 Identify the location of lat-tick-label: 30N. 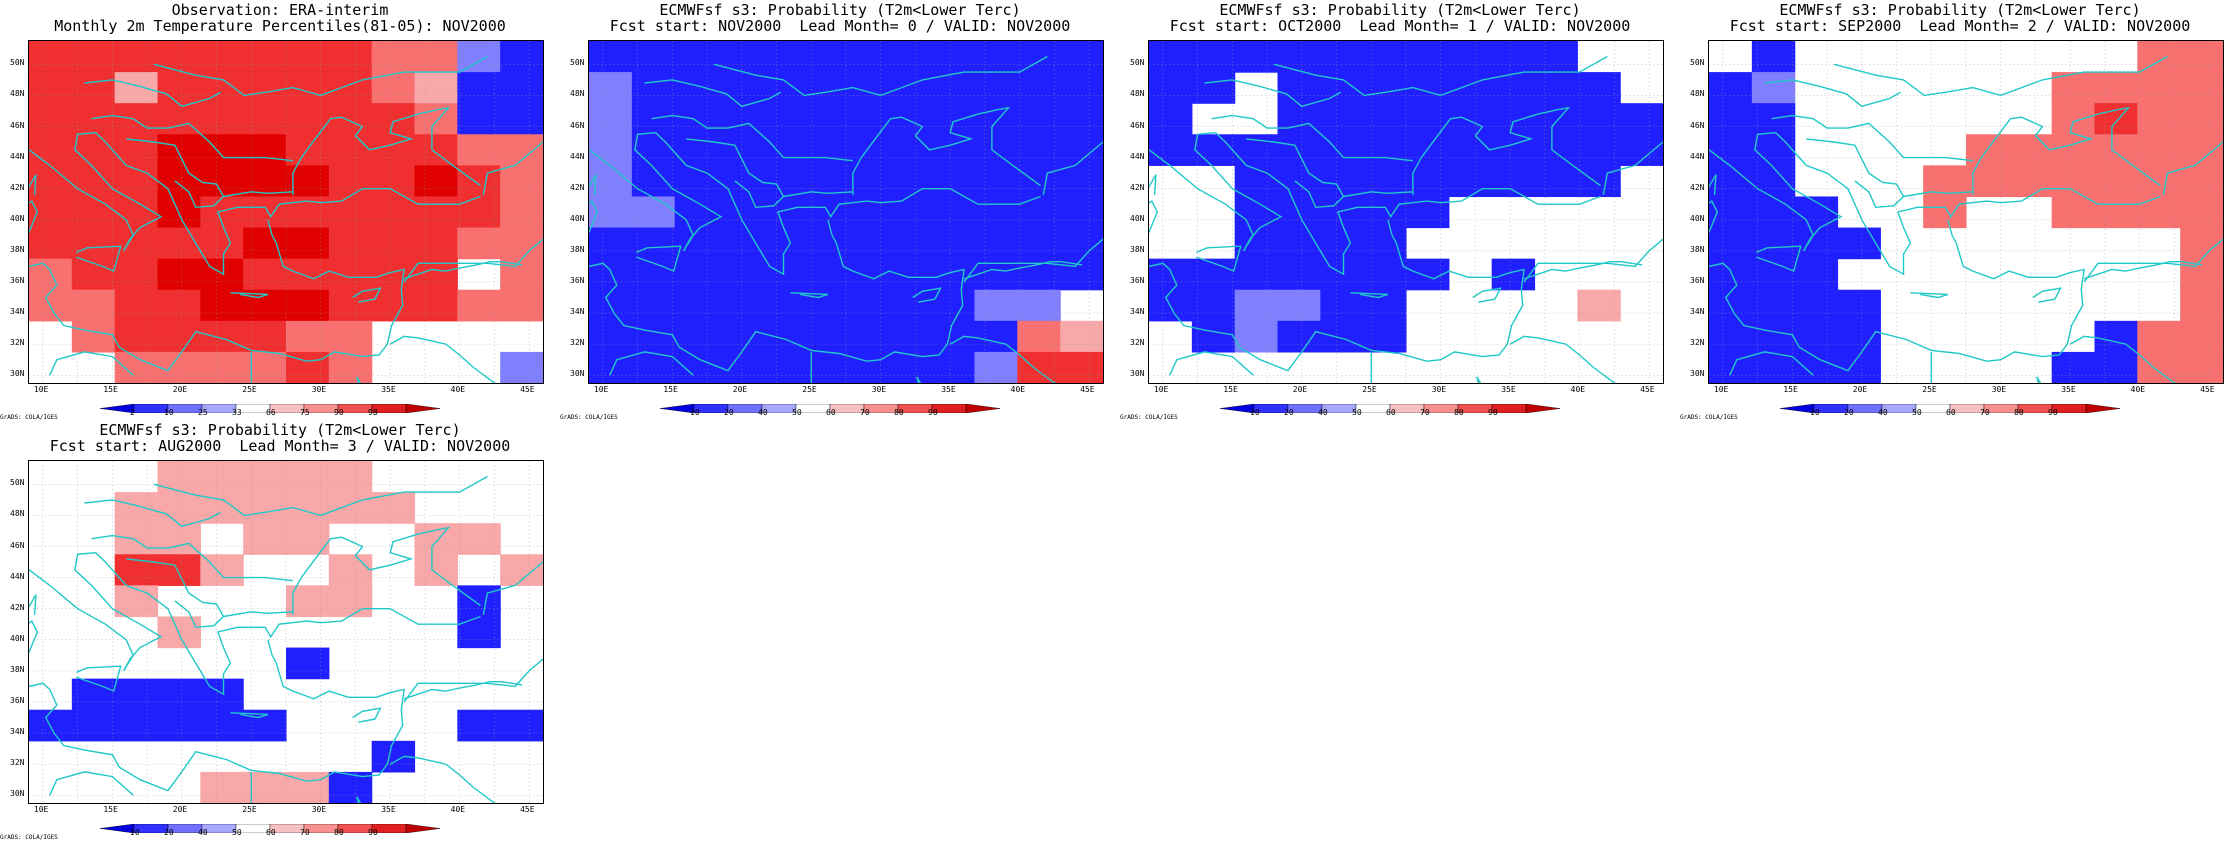
(17, 794).